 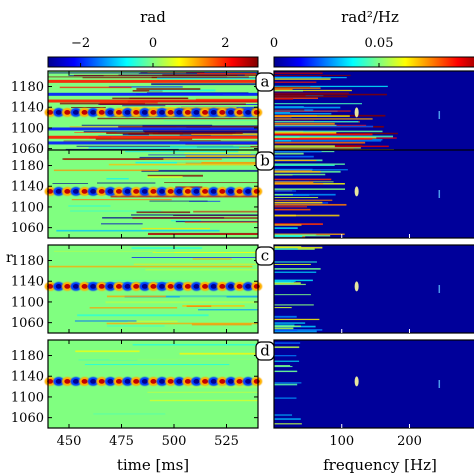 What do you see at coordinates (265, 256) in the screenshot?
I see `row-label-c: c` at bounding box center [265, 256].